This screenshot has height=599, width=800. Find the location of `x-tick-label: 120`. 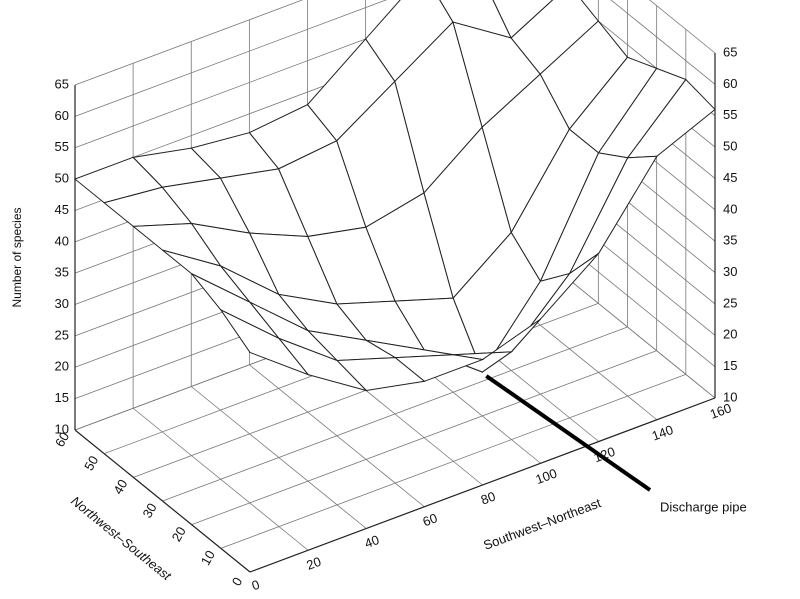

x-tick-label: 120 is located at coordinates (605, 455).